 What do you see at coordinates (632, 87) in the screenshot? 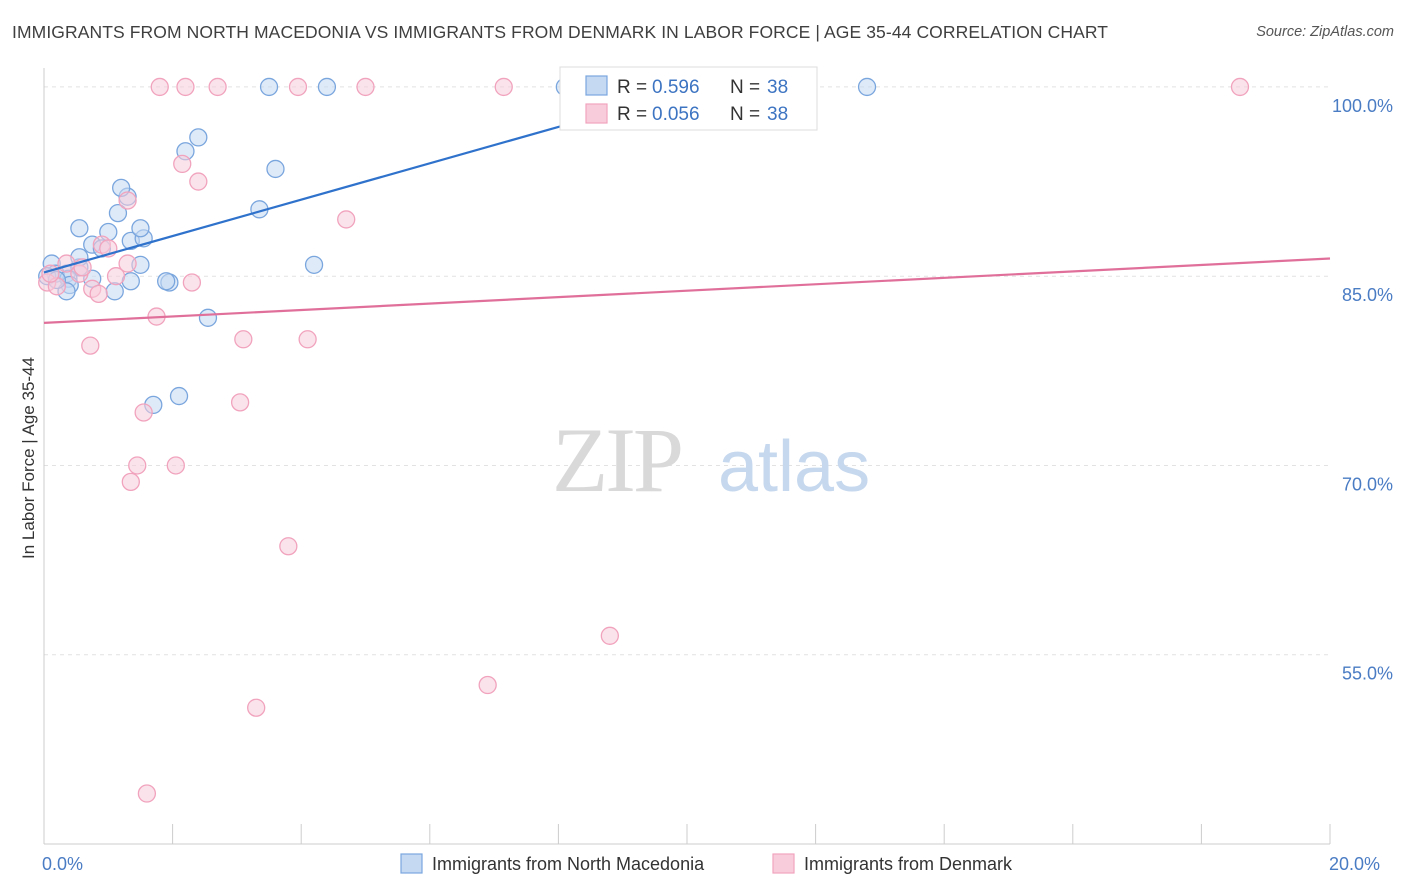
I see `legend-r-label-1: R =` at bounding box center [632, 87].